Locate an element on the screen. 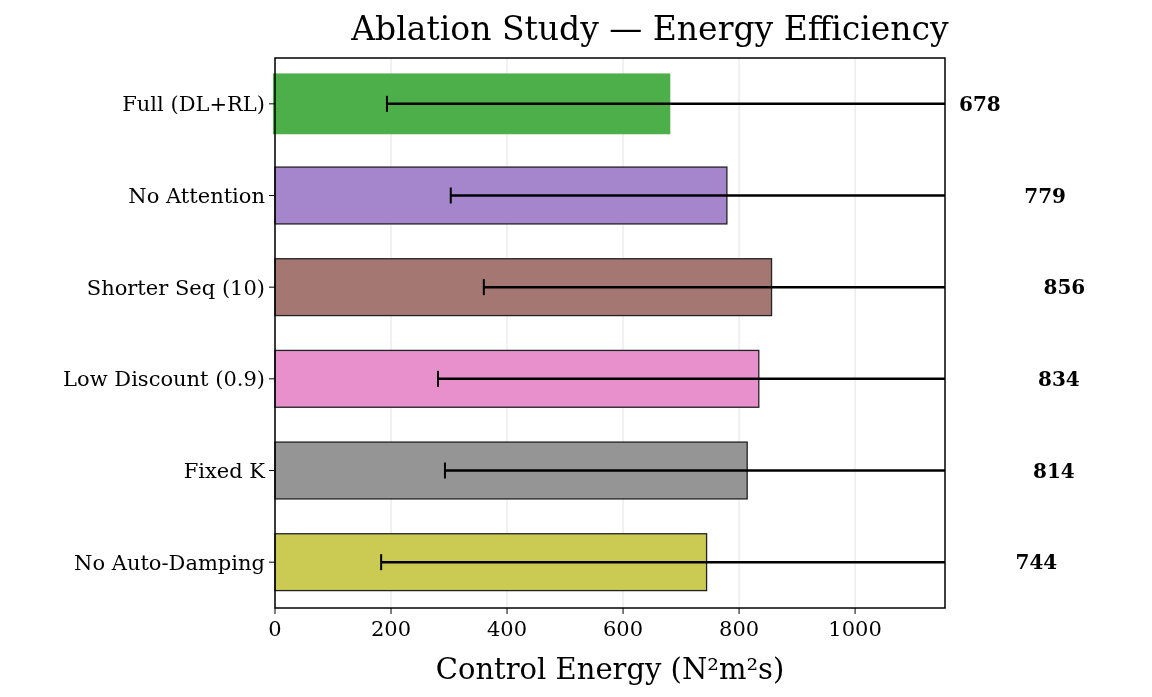  x-tick-label: 0 is located at coordinates (275, 629).